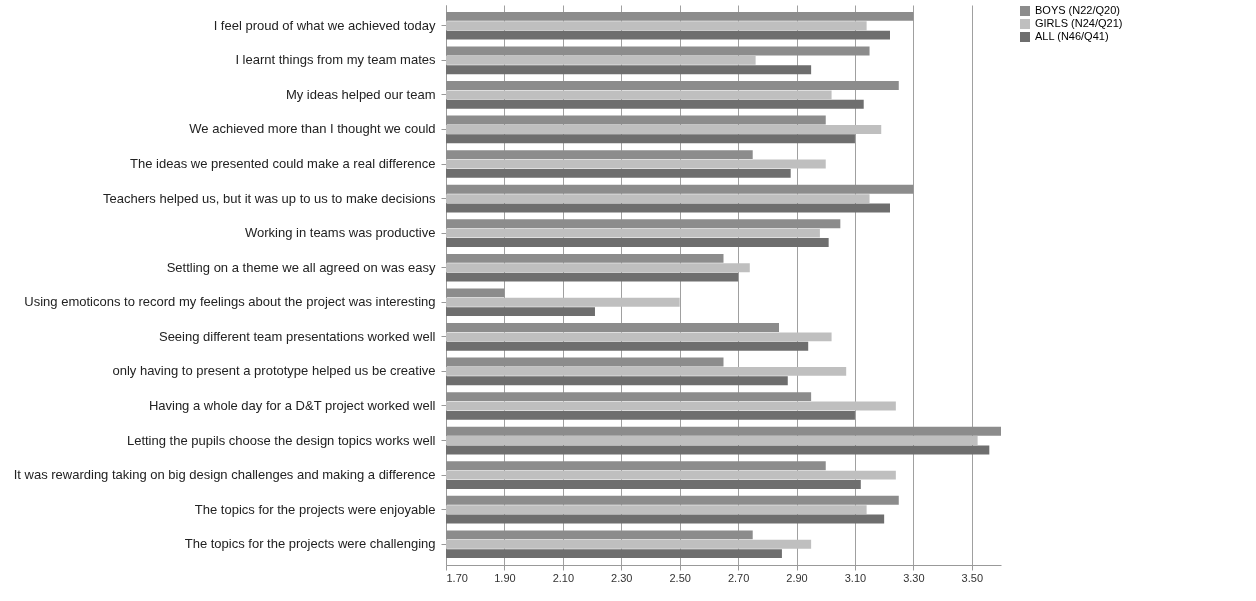  I want to click on y-tick-label: I learnt things from my team mates, so click(335, 60).